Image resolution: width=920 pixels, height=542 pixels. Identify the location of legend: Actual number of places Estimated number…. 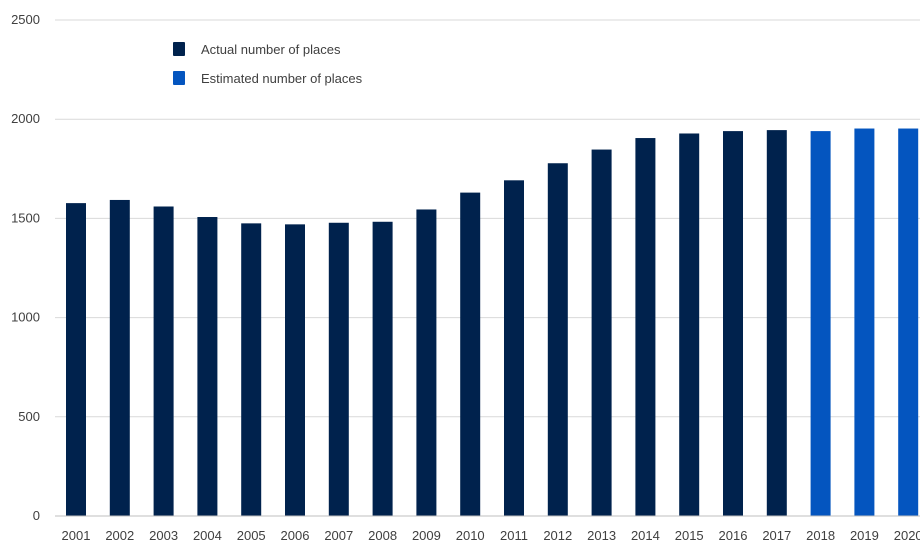
(268, 64).